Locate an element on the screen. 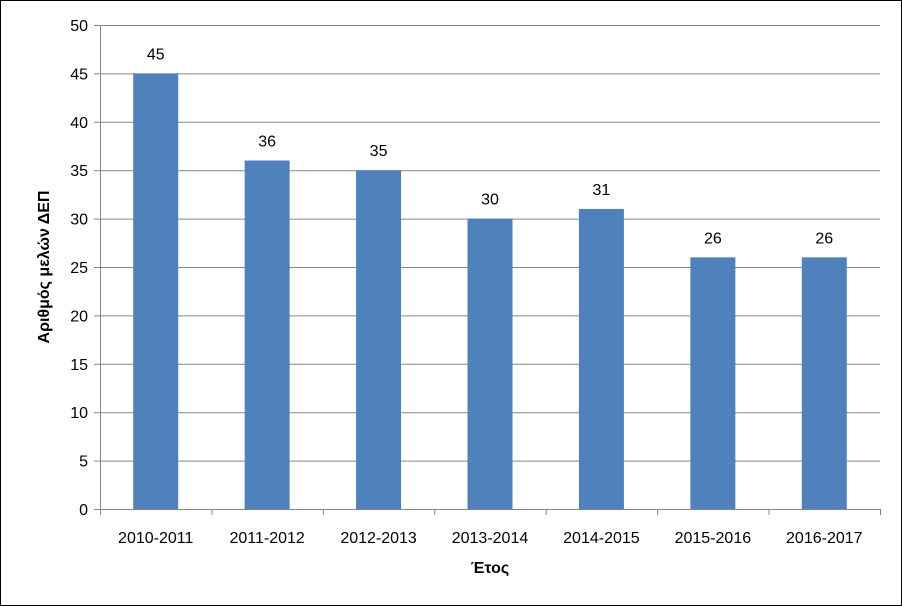  y-tick-label: 45 is located at coordinates (79, 74).